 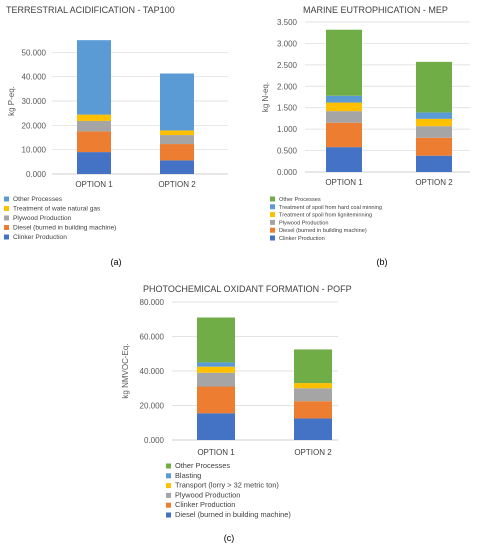 What do you see at coordinates (90, 10) in the screenshot?
I see `chart-title: TERRESTRIAL ACIDIFICATION - TAP100` at bounding box center [90, 10].